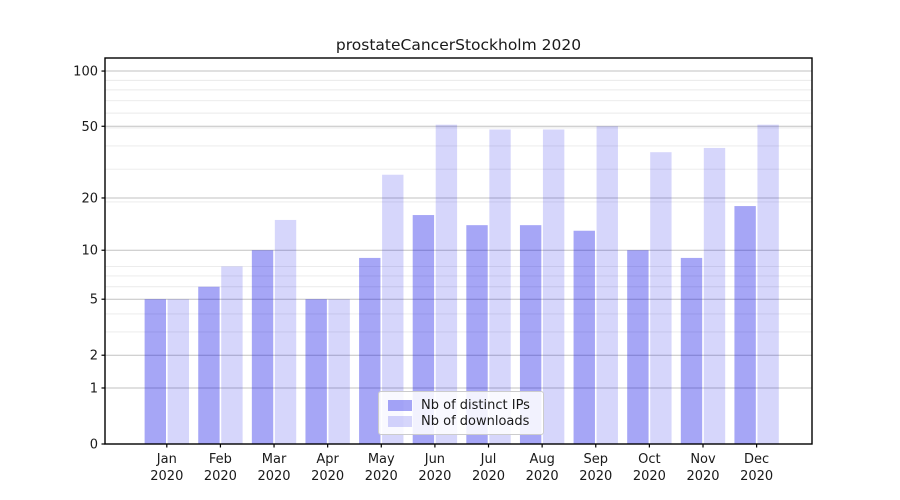 Image resolution: width=900 pixels, height=500 pixels. Describe the element at coordinates (500, 286) in the screenshot. I see `bar-downloads-jul` at that location.